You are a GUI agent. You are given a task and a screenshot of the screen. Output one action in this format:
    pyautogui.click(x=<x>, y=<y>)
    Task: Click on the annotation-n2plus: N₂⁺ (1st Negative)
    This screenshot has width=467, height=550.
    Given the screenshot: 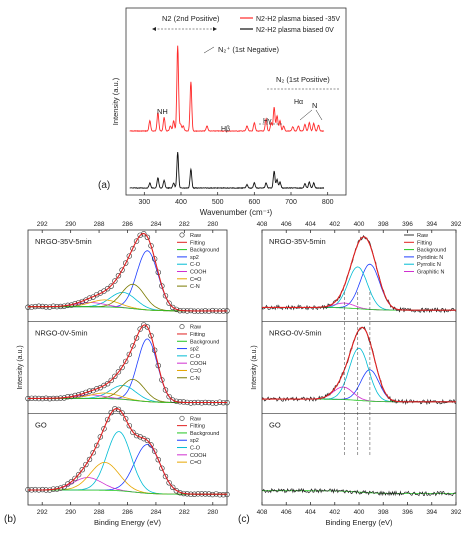 What is the action you would take?
    pyautogui.click(x=249, y=49)
    